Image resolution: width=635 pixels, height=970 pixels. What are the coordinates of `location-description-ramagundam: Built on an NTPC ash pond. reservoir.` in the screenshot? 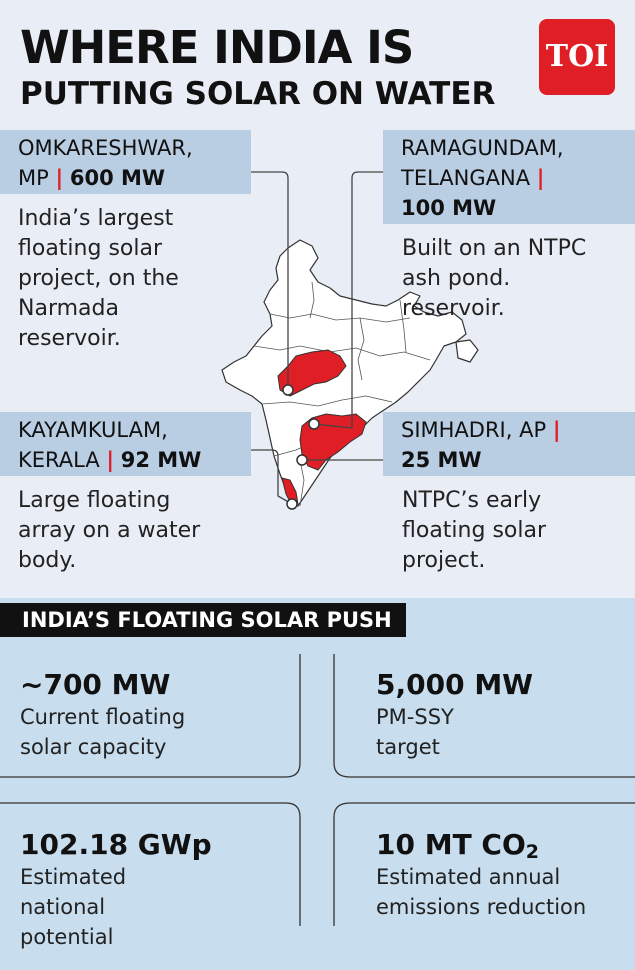 It's located at (494, 278).